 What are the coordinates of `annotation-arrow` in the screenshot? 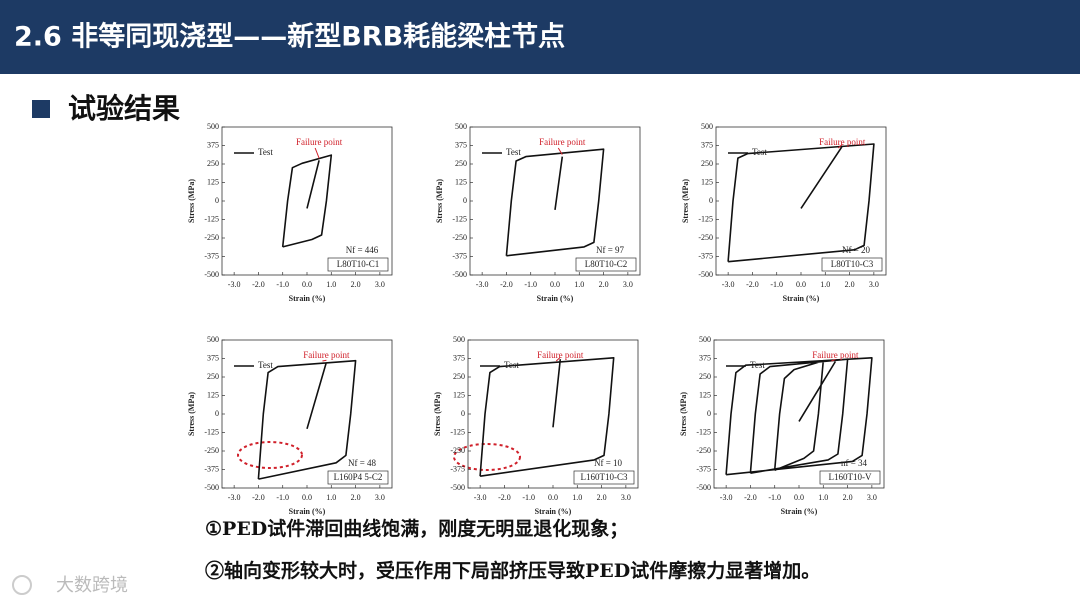 It's located at (324, 360).